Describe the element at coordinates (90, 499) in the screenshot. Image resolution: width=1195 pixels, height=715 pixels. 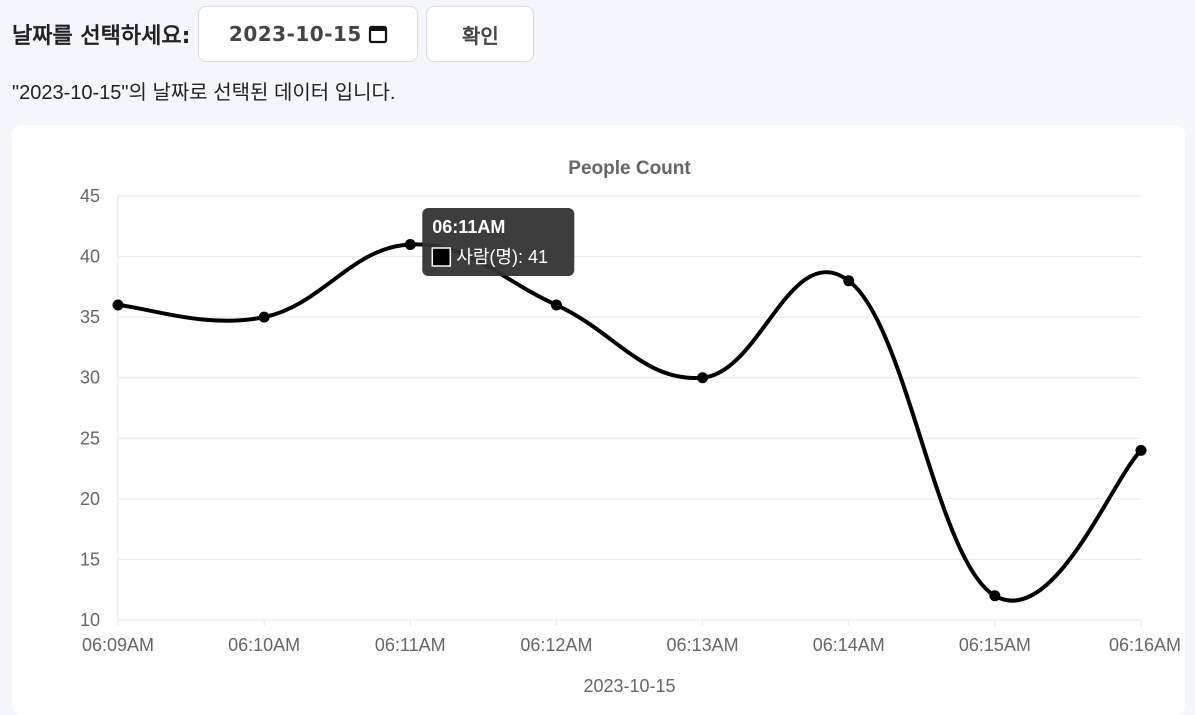
I see `y-tick-label: 20` at that location.